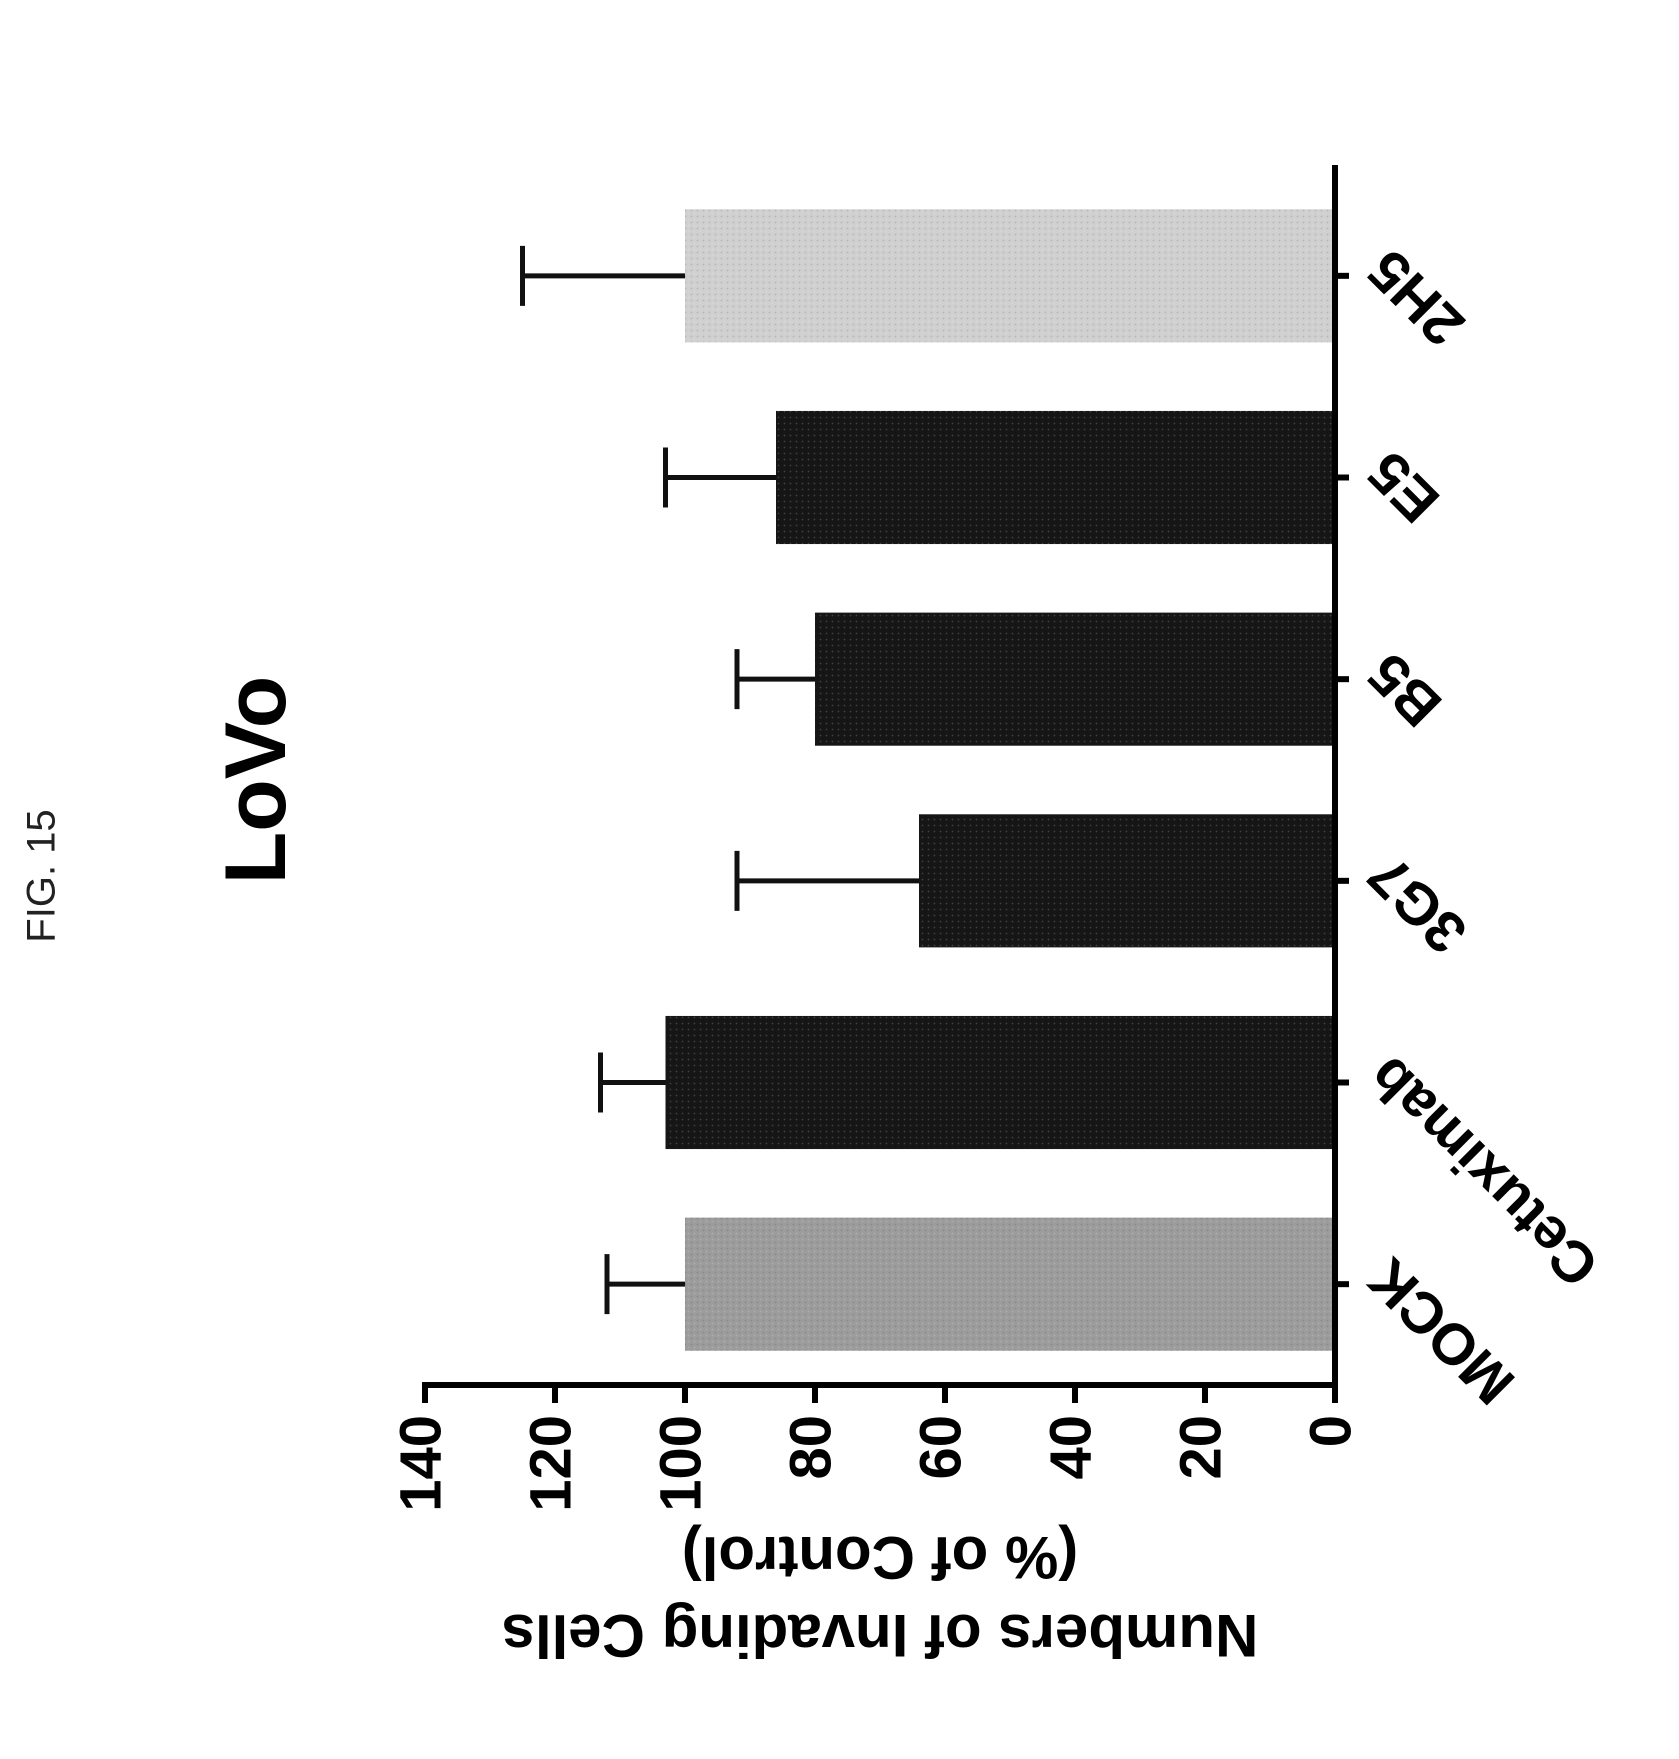  I want to click on x-tick-label: MOCK, so click(1441, 1330).